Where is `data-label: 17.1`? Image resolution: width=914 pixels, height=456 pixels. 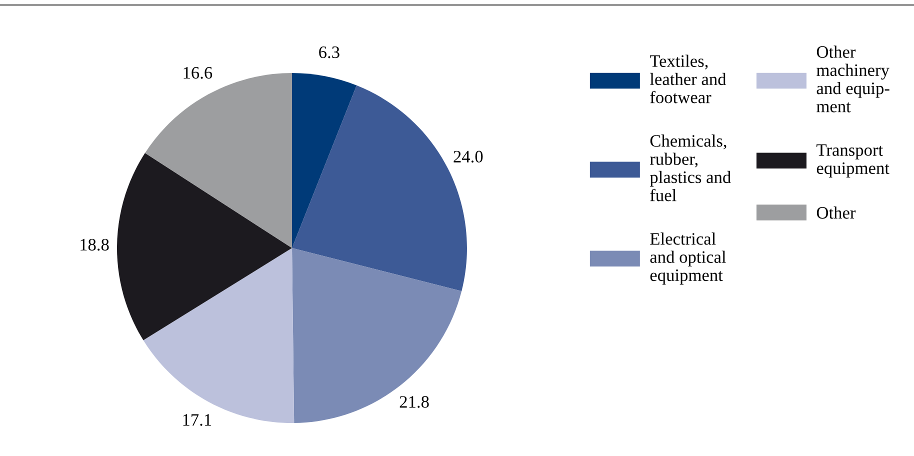
data-label: 17.1 is located at coordinates (197, 420).